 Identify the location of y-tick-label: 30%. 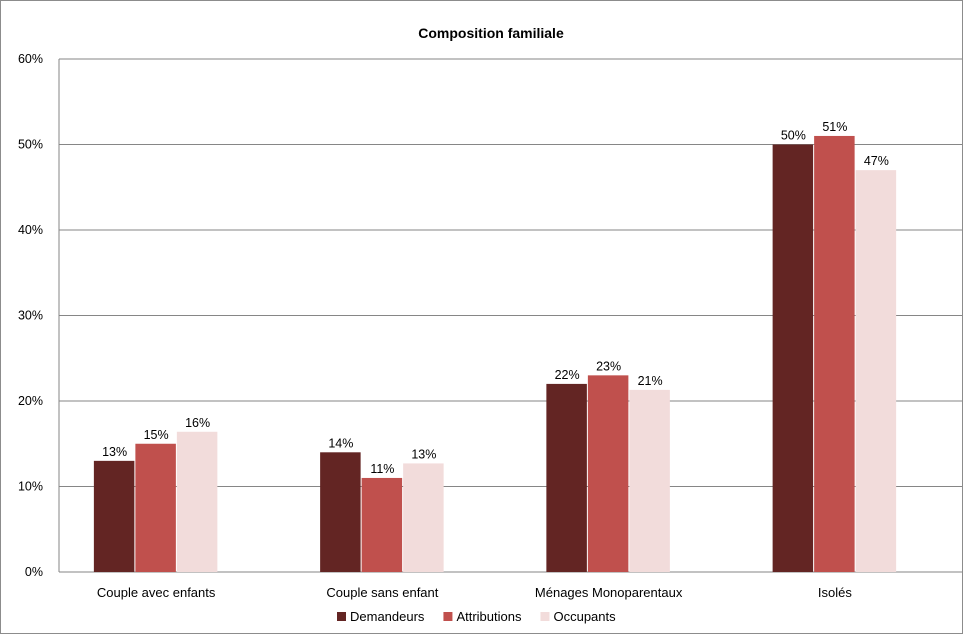
(30, 316).